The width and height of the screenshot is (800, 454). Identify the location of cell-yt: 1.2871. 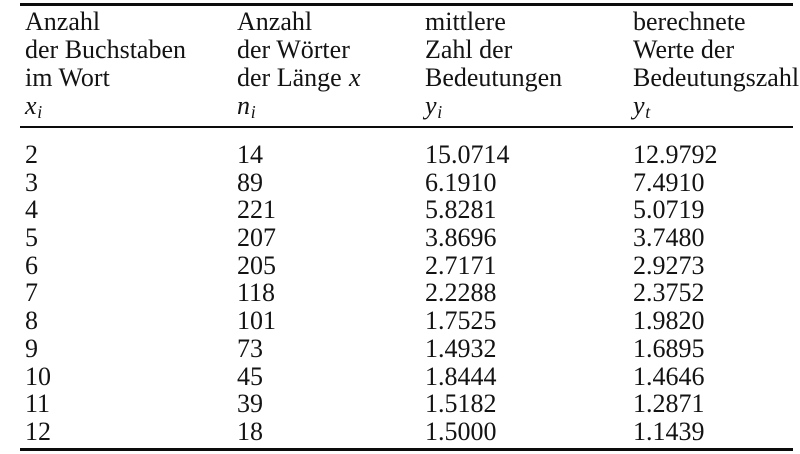
(669, 404).